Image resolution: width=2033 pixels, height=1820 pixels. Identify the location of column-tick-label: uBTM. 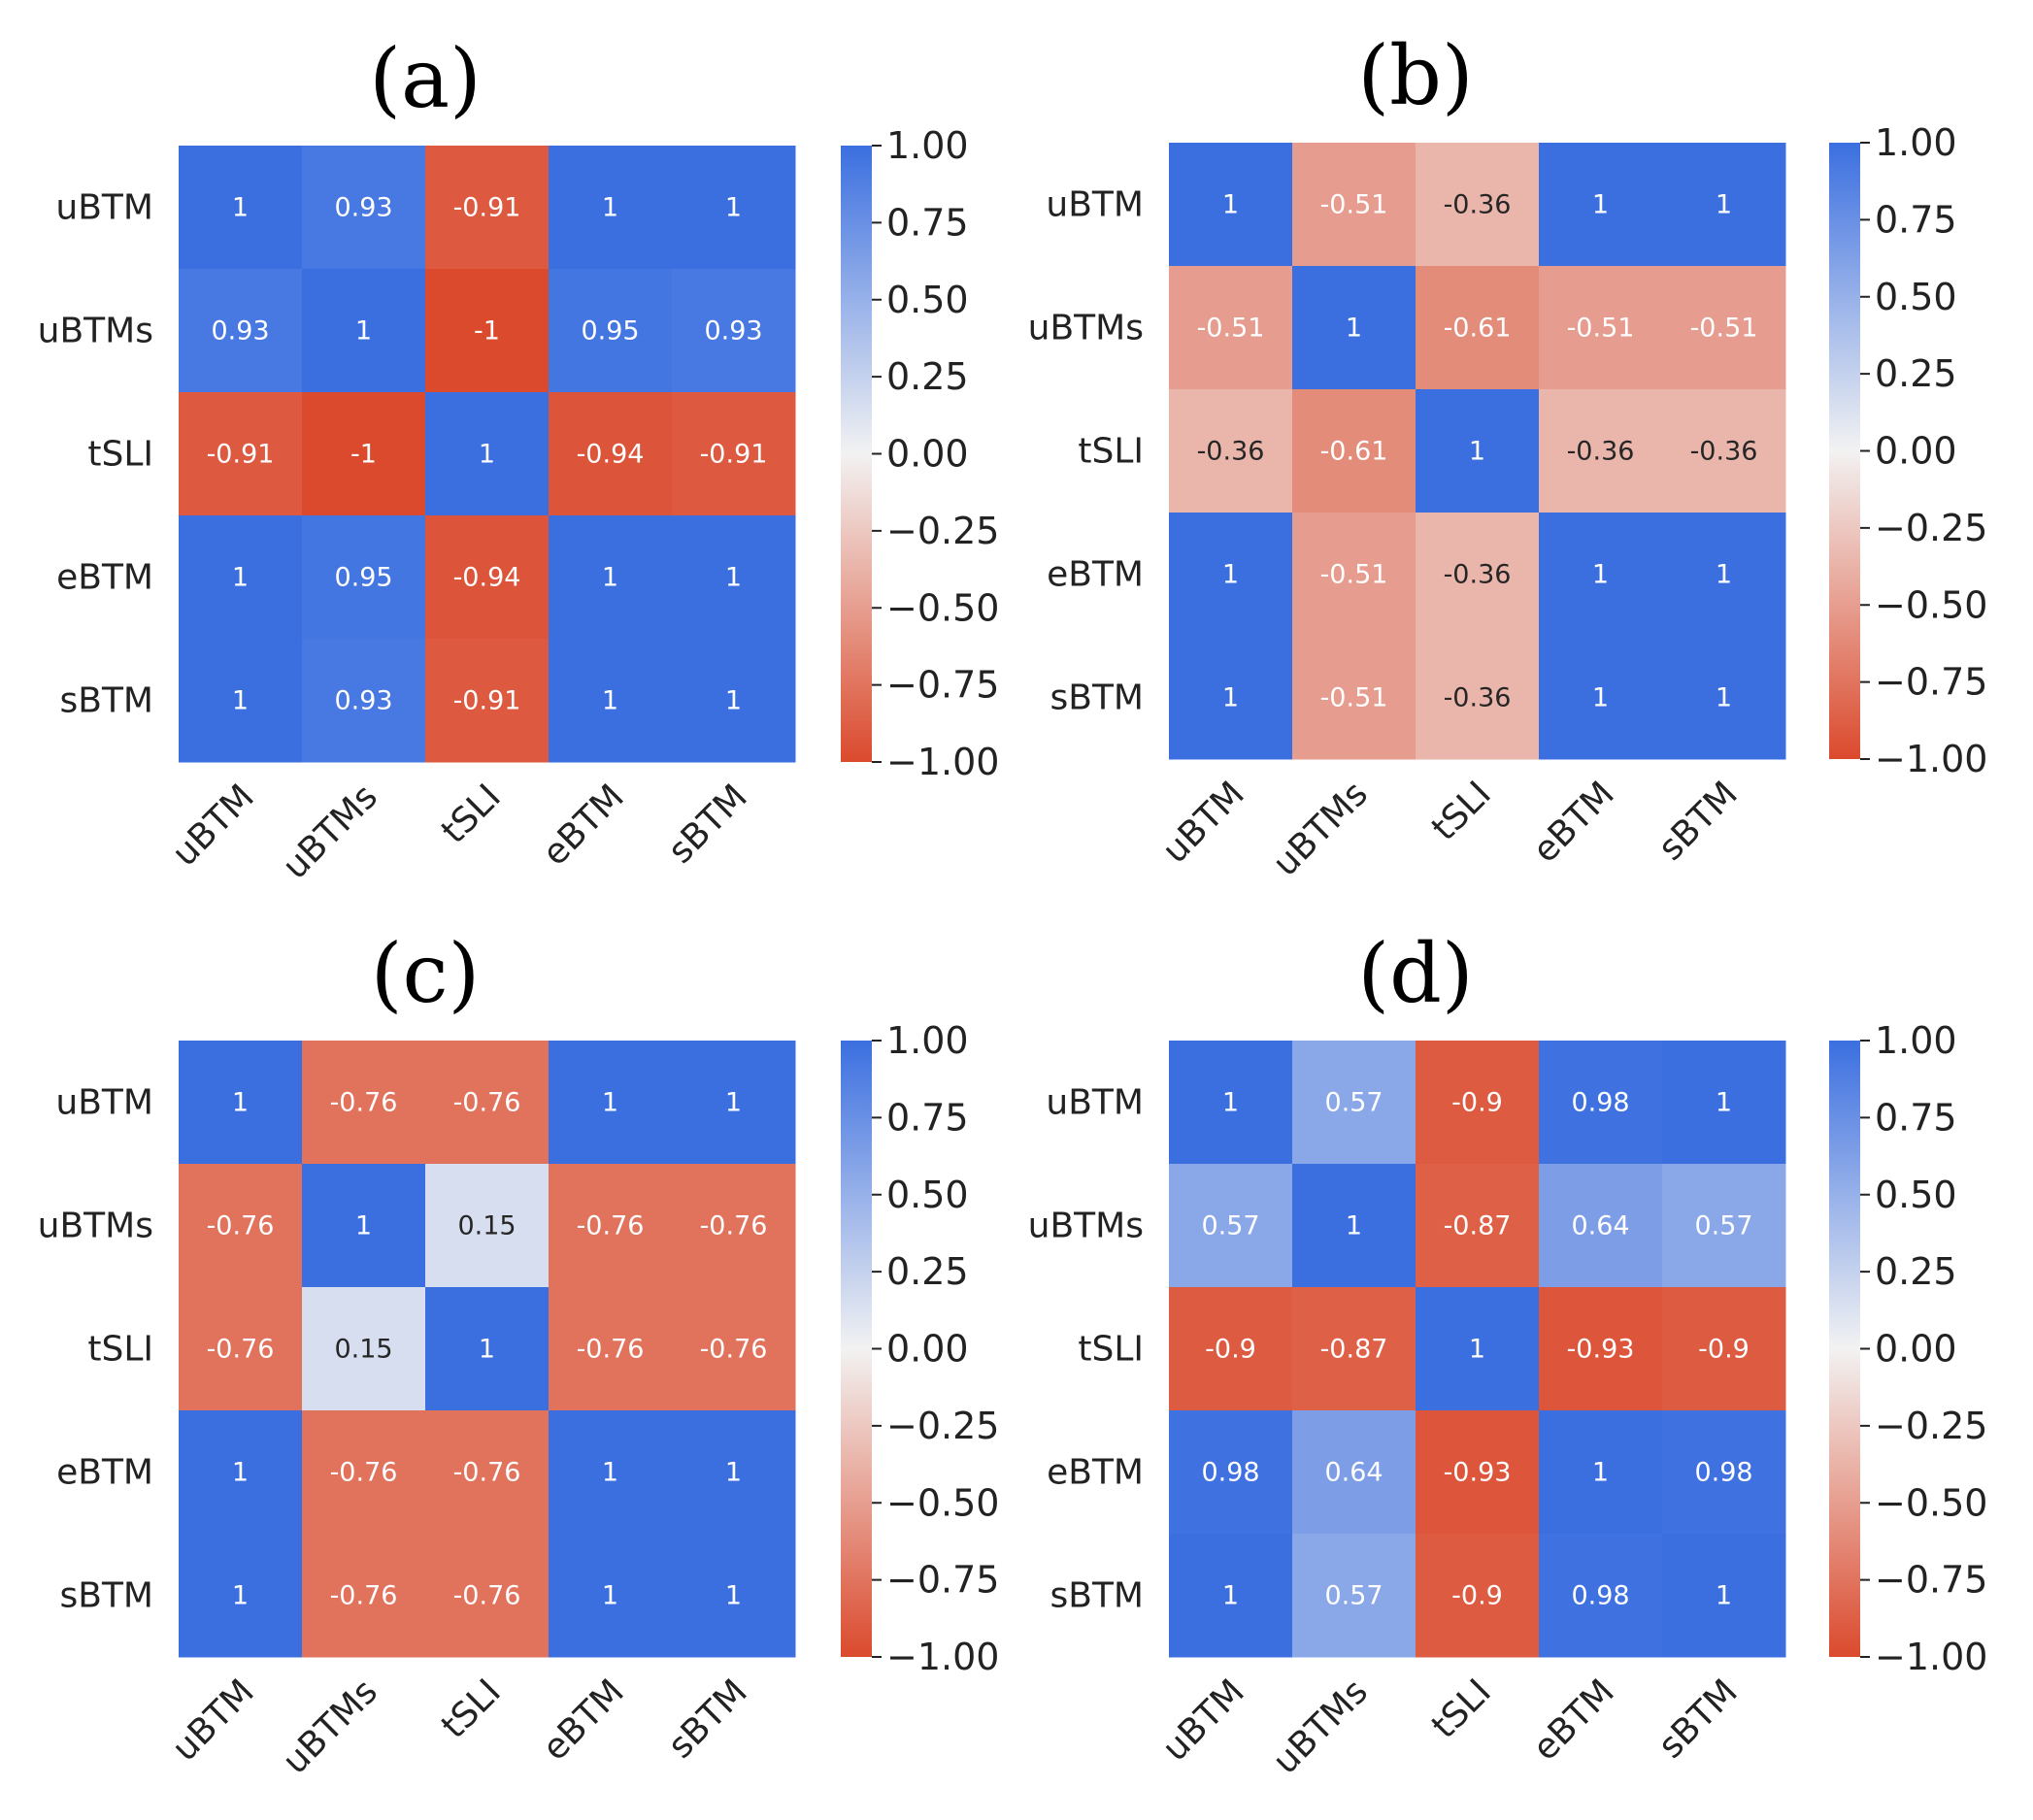
(1203, 1720).